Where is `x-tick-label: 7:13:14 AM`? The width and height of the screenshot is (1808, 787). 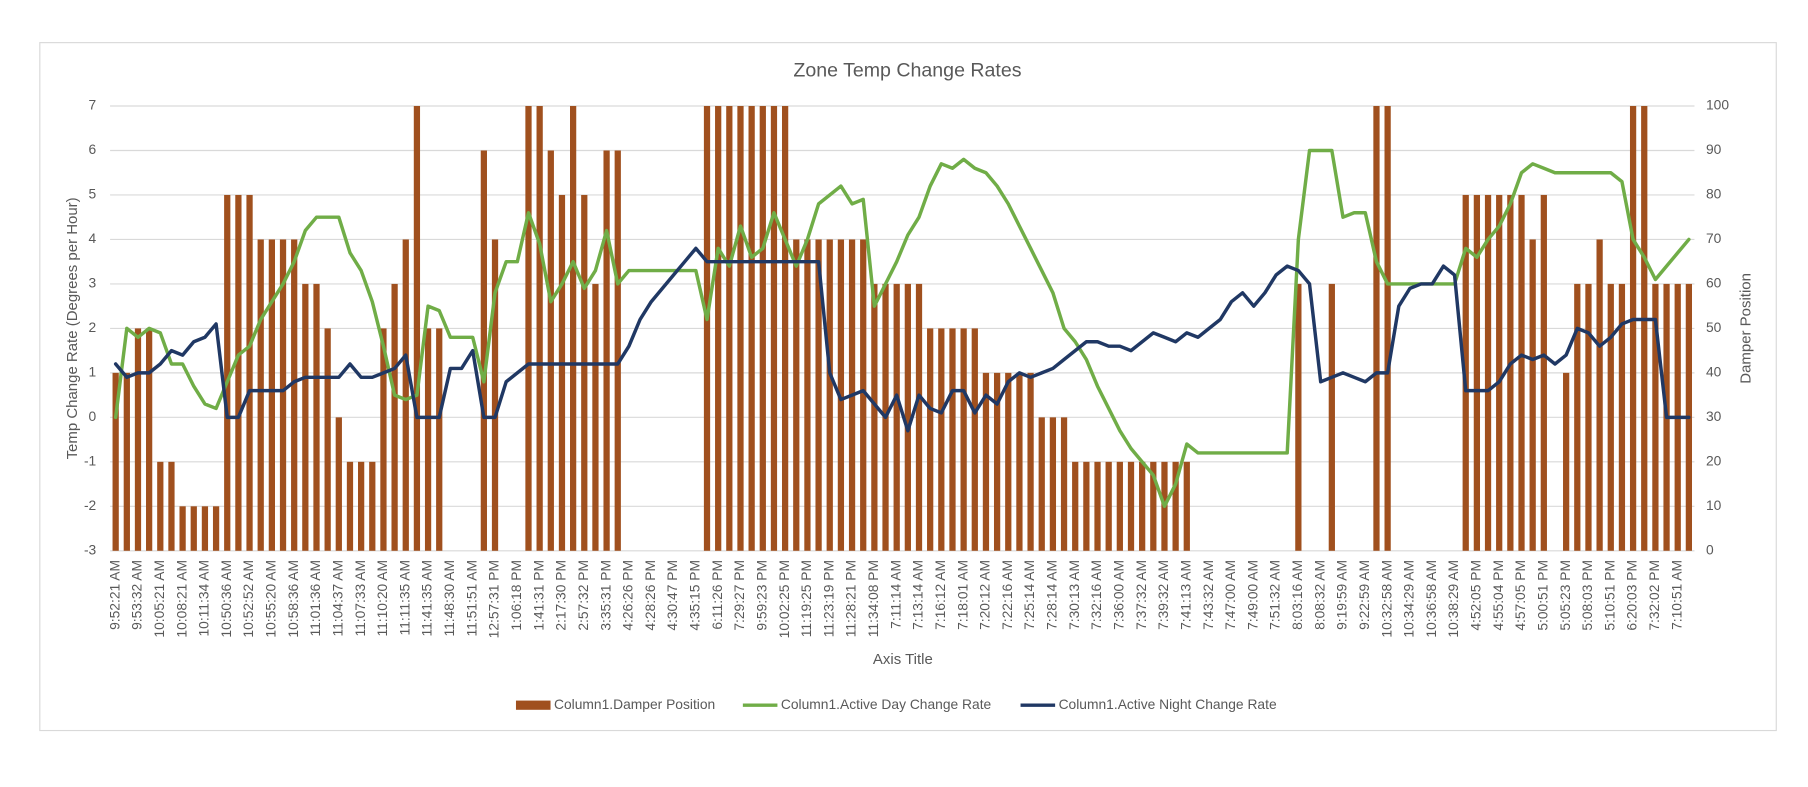 x-tick-label: 7:13:14 AM is located at coordinates (918, 595).